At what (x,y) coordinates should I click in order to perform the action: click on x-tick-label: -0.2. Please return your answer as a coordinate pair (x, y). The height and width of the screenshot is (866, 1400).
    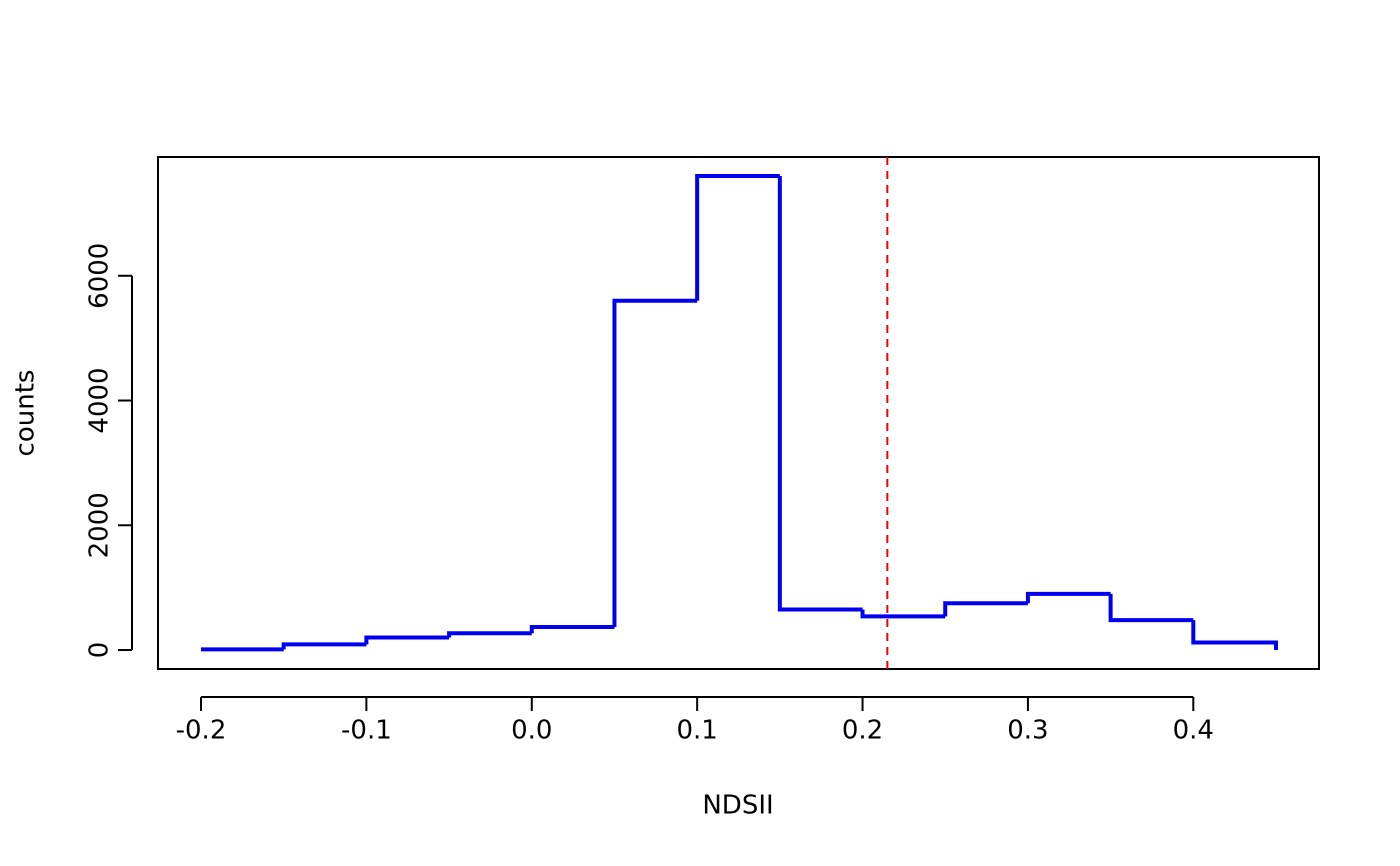
    Looking at the image, I should click on (201, 731).